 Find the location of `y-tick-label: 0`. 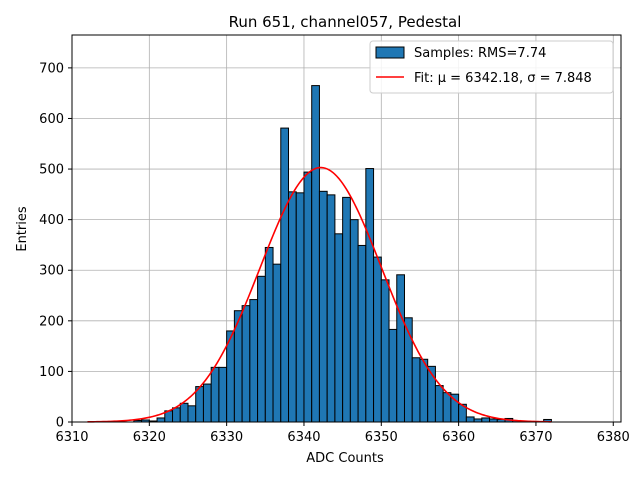

y-tick-label: 0 is located at coordinates (60, 423).